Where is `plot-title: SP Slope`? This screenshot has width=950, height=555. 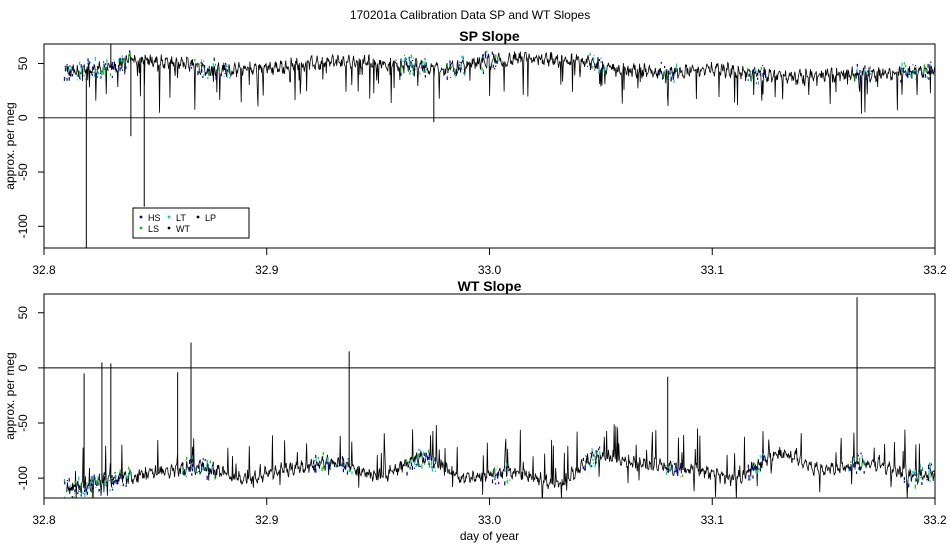 plot-title: SP Slope is located at coordinates (489, 36).